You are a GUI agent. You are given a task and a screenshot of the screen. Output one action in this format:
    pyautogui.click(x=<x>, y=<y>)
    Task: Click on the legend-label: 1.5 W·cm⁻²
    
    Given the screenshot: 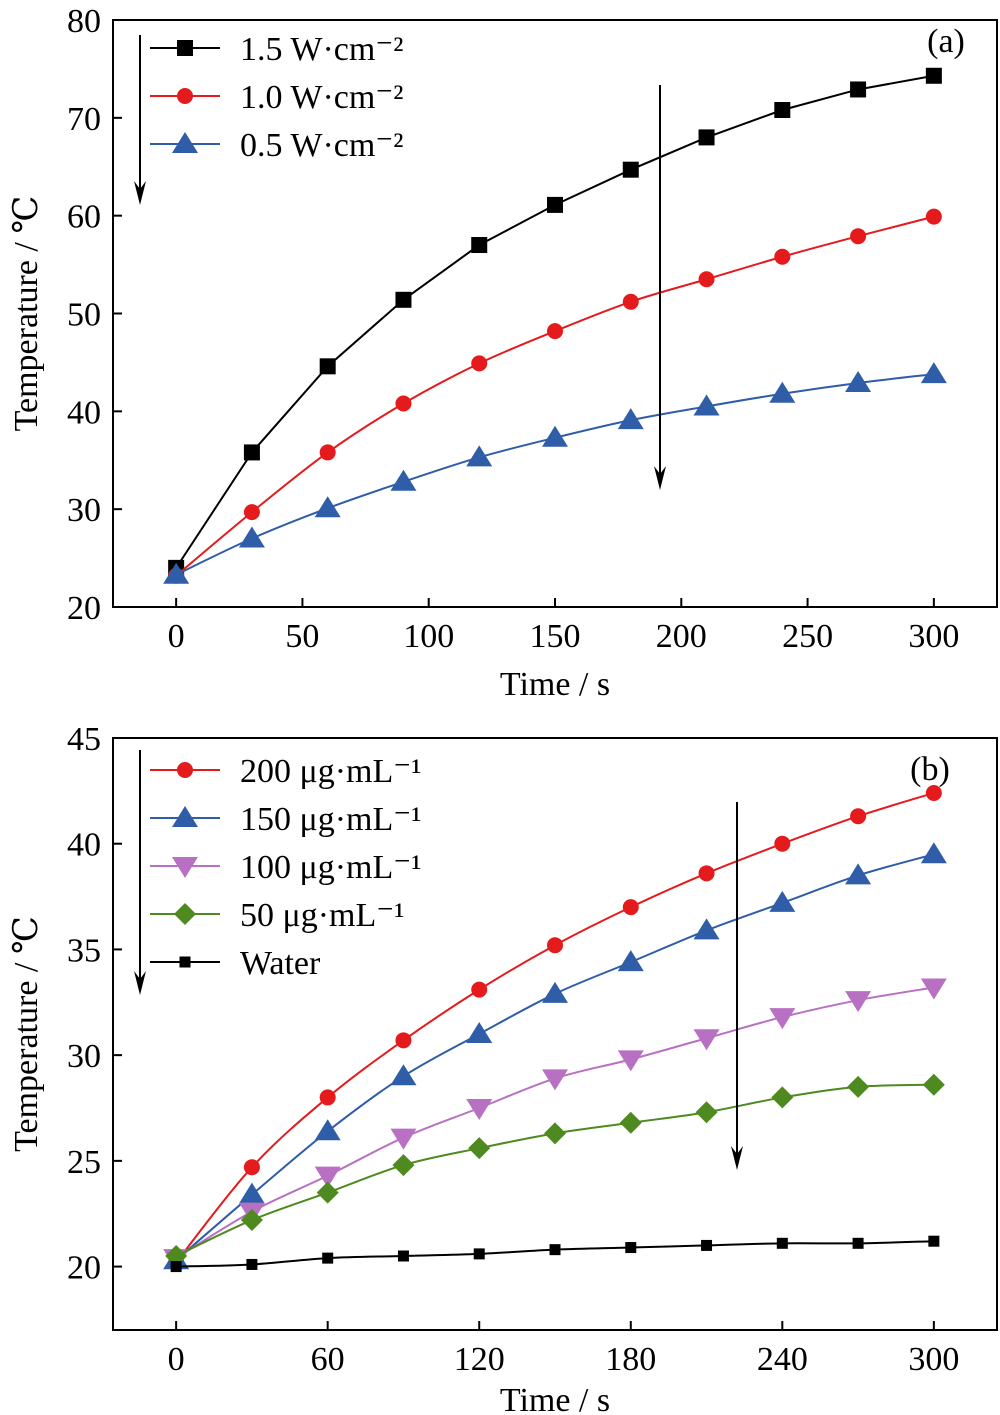 What is the action you would take?
    pyautogui.click(x=321, y=49)
    